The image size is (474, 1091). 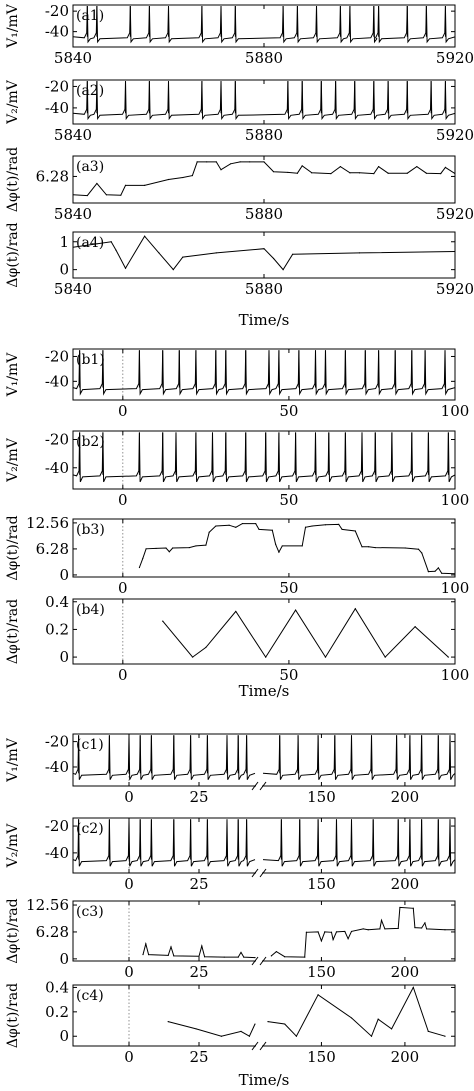 I want to click on y-tick-label: -20, so click(x=57, y=826).